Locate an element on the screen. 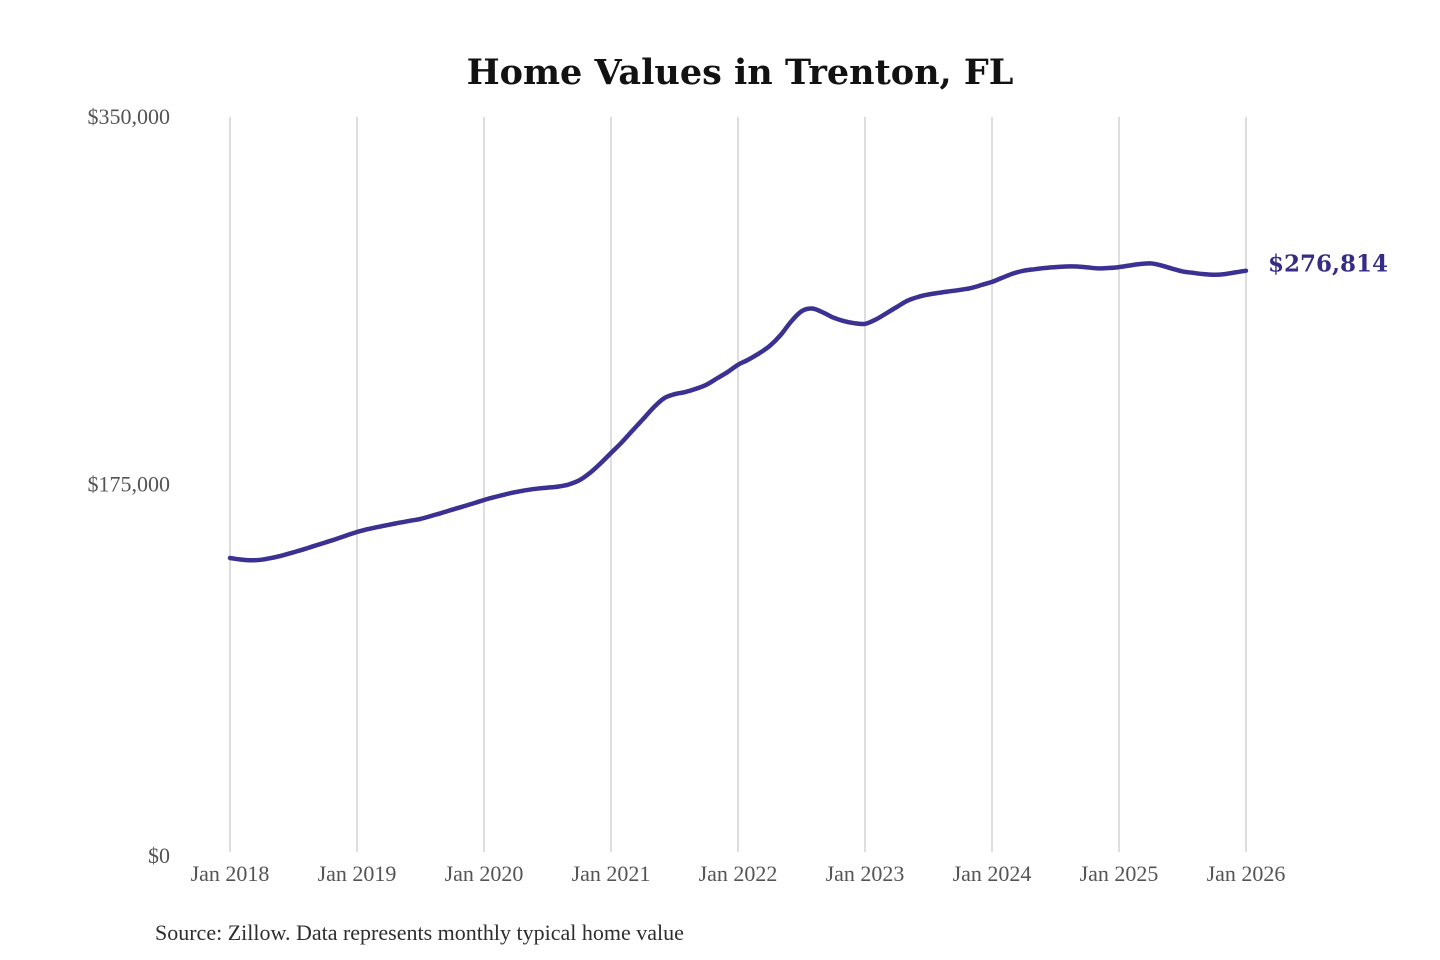 This screenshot has height=960, width=1440. x-axis-label: Jan 2026 is located at coordinates (1246, 873).